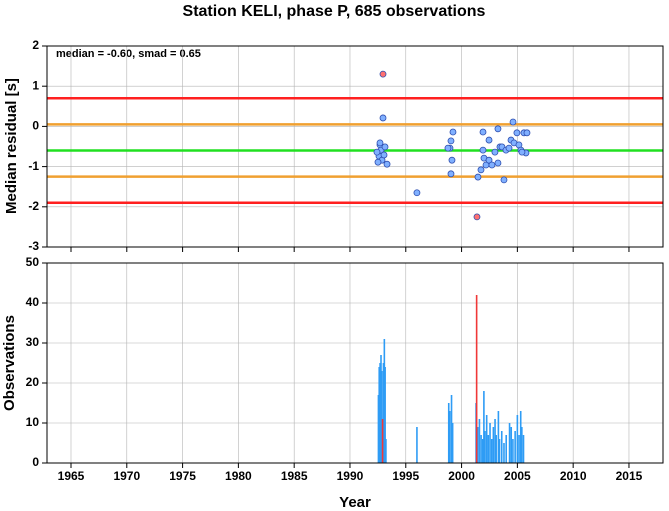 Image resolution: width=669 pixels, height=511 pixels. I want to click on y-axis-label: Observations, so click(9, 363).